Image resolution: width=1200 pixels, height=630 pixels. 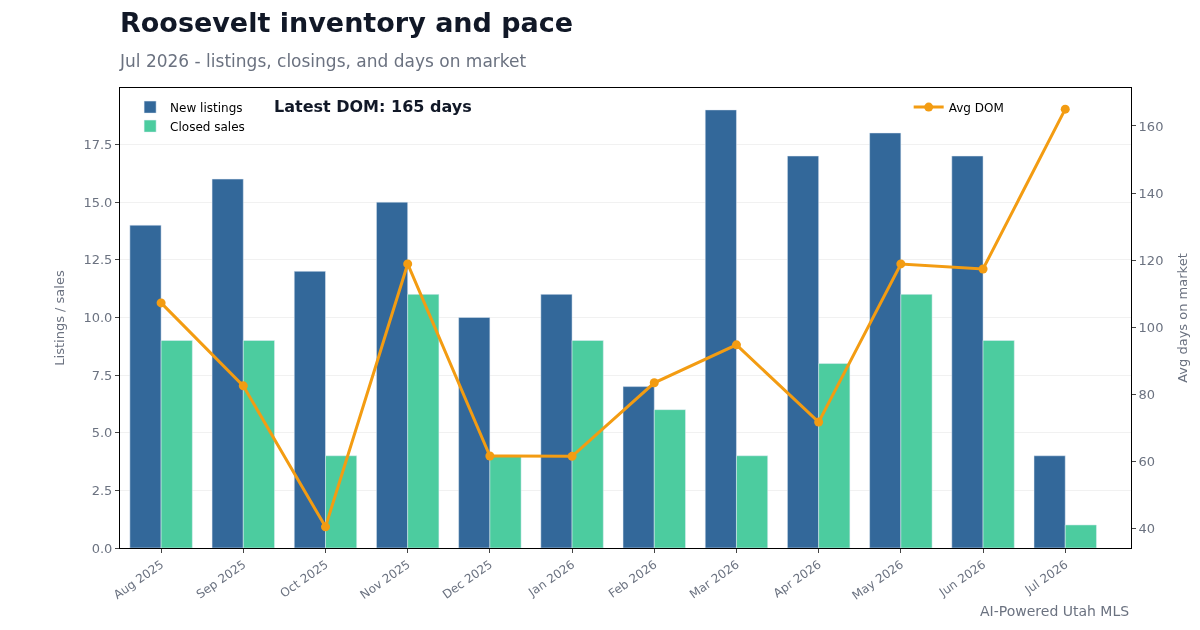 I want to click on y2-tick-label: 80, so click(x=1147, y=395).